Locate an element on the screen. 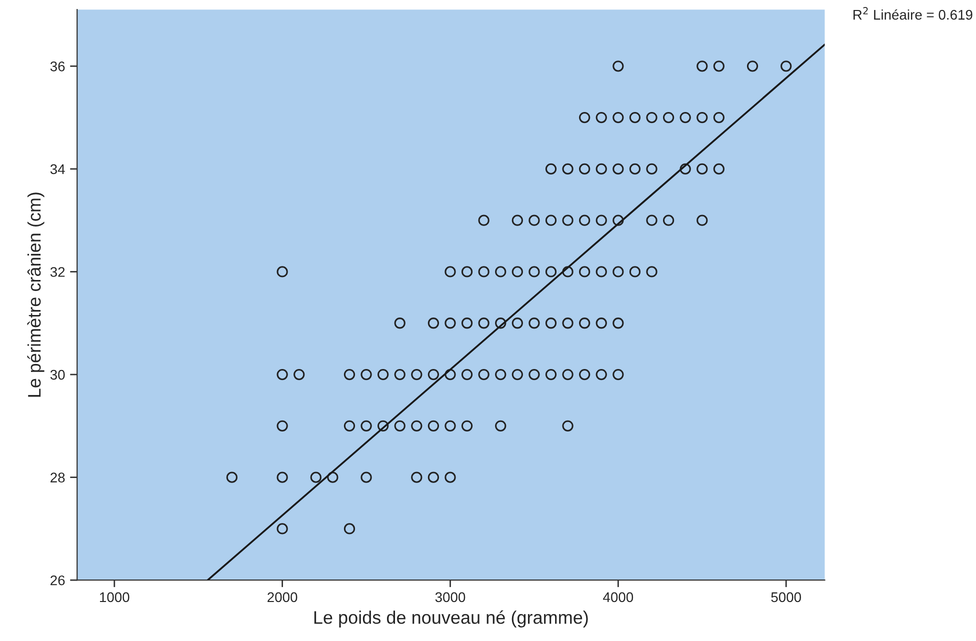  y-tick-label: 26 is located at coordinates (57, 580).